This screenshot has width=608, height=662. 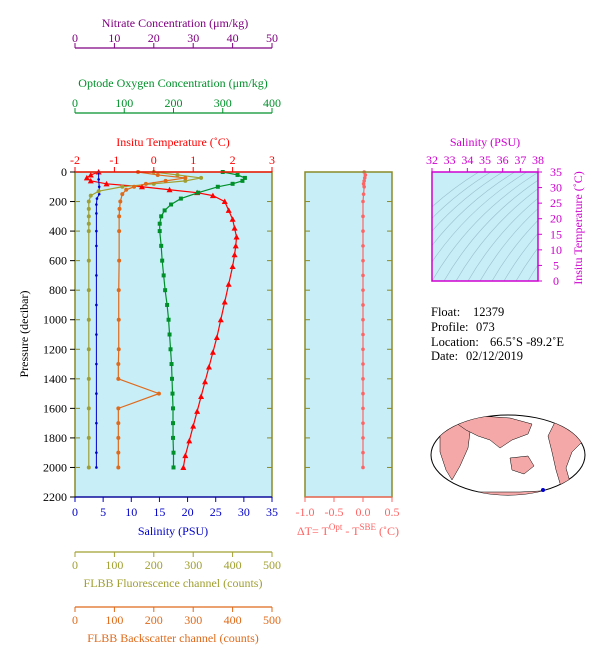 I want to click on date-label: Date:, so click(x=444, y=356).